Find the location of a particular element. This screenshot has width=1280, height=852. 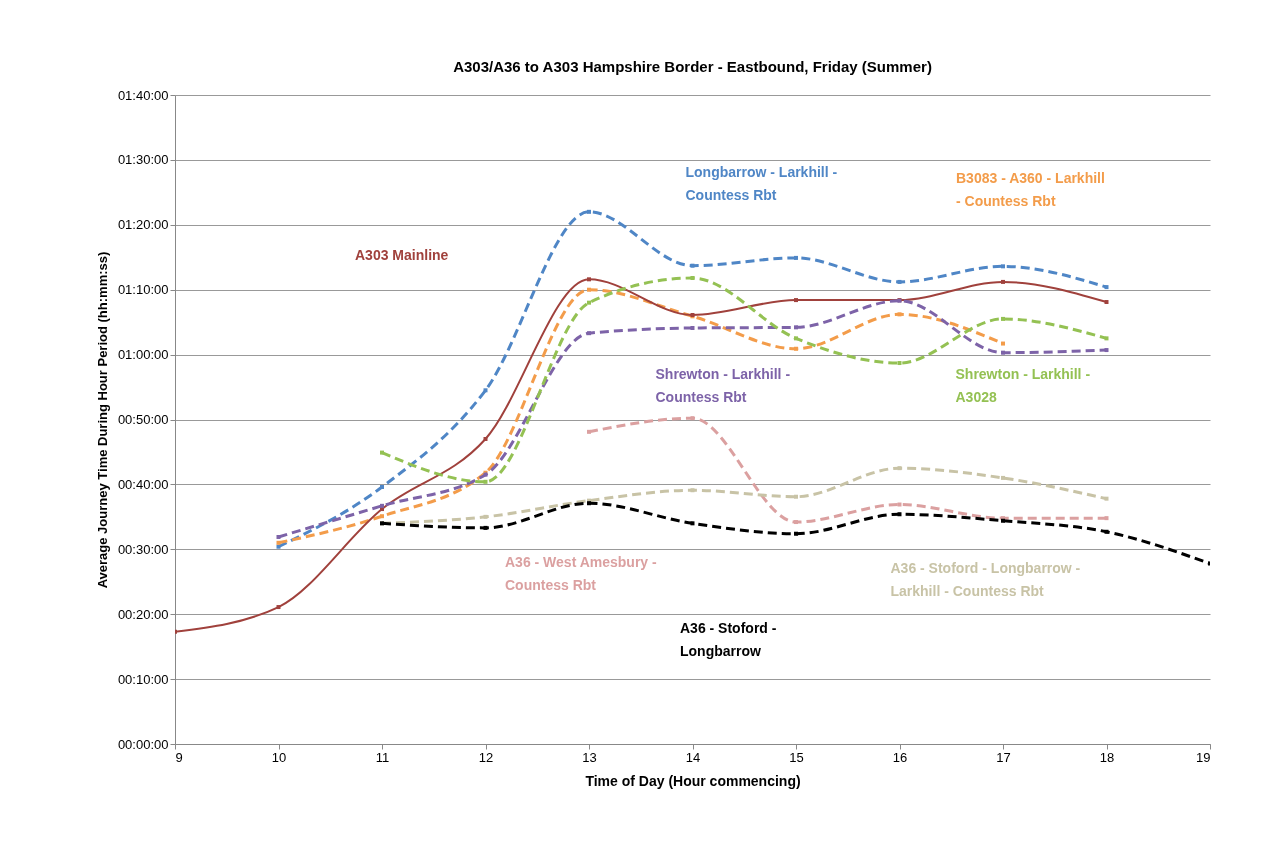

text: A36 - Stoford - Longbarrow is located at coordinates (728, 639).